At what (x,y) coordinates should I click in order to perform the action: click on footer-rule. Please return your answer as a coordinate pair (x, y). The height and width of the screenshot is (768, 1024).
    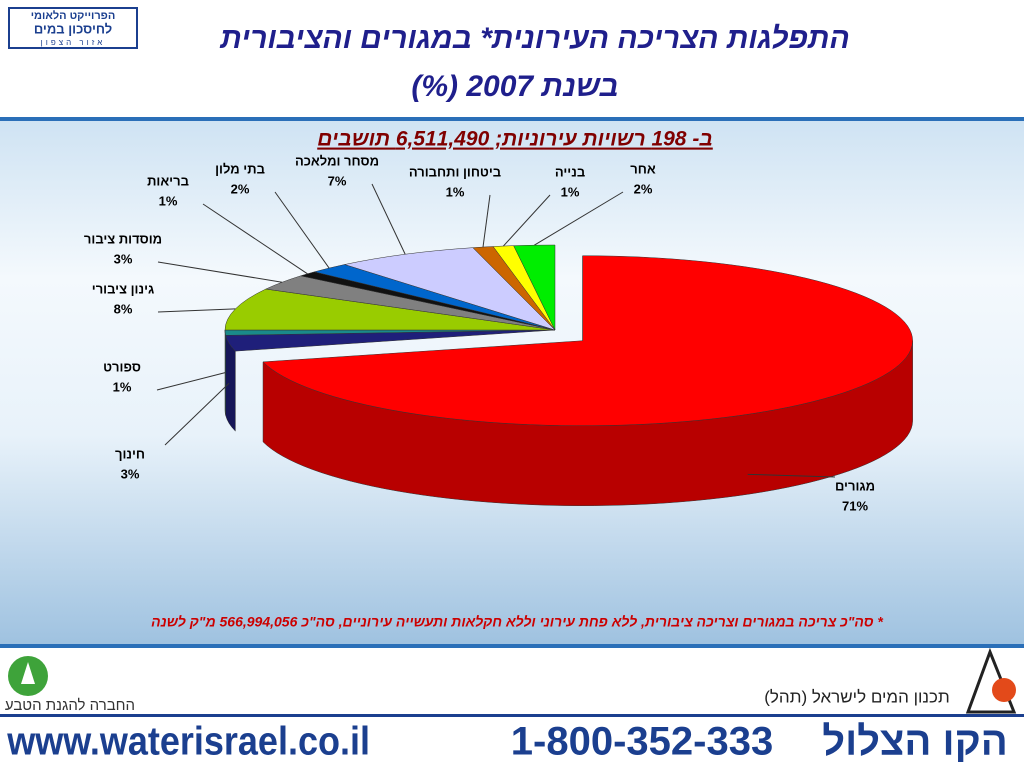
    Looking at the image, I should click on (512, 646).